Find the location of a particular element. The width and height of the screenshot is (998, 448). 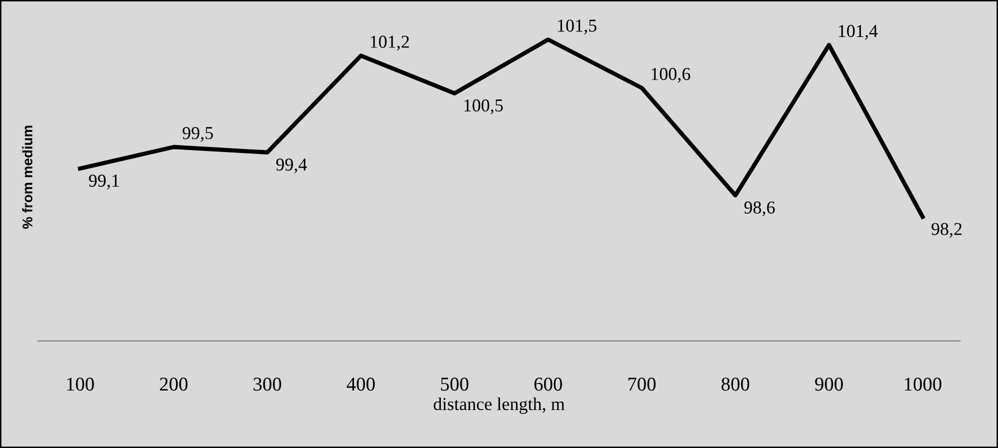

data-label: 101,2 is located at coordinates (389, 43).